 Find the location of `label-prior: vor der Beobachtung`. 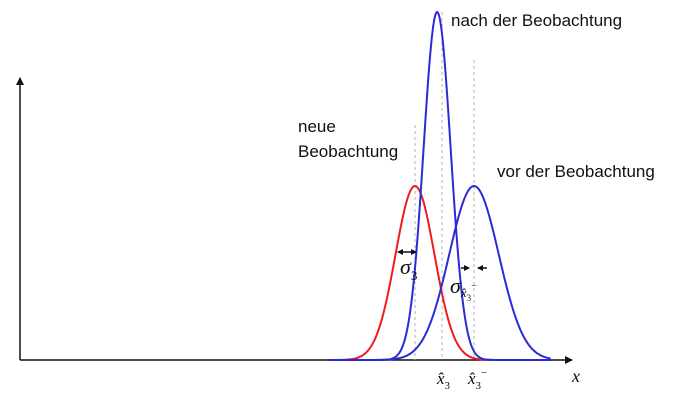

label-prior: vor der Beobachtung is located at coordinates (576, 171).